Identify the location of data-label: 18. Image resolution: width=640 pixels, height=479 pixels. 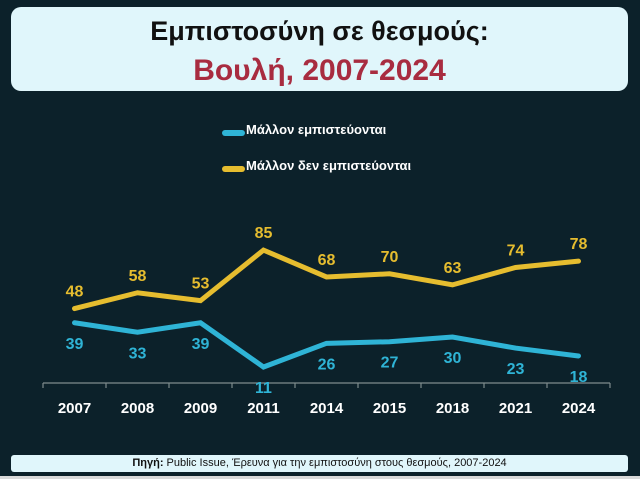
(579, 377).